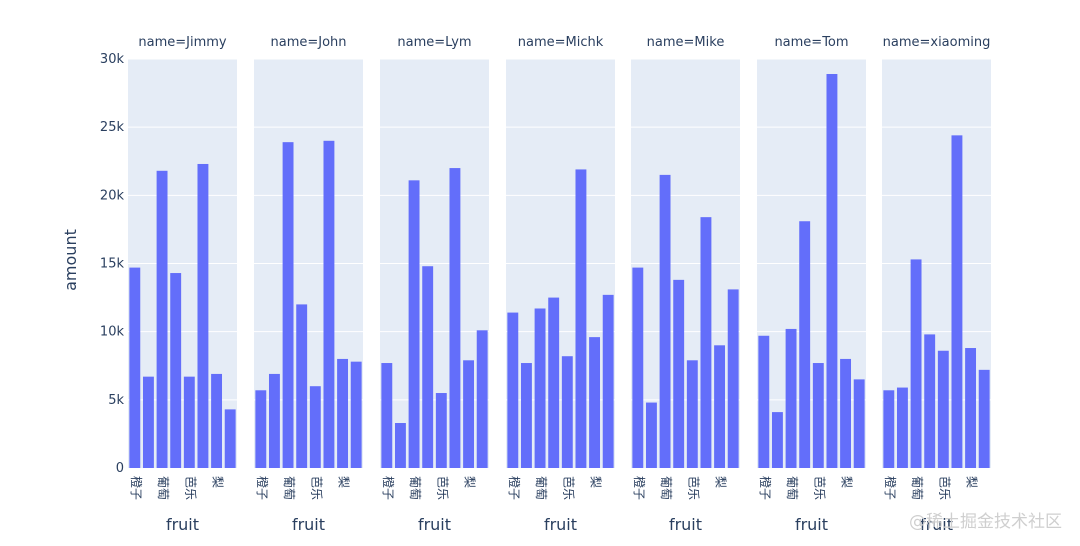 This screenshot has height=546, width=1080. What do you see at coordinates (120, 468) in the screenshot?
I see `y-tick-label: 0` at bounding box center [120, 468].